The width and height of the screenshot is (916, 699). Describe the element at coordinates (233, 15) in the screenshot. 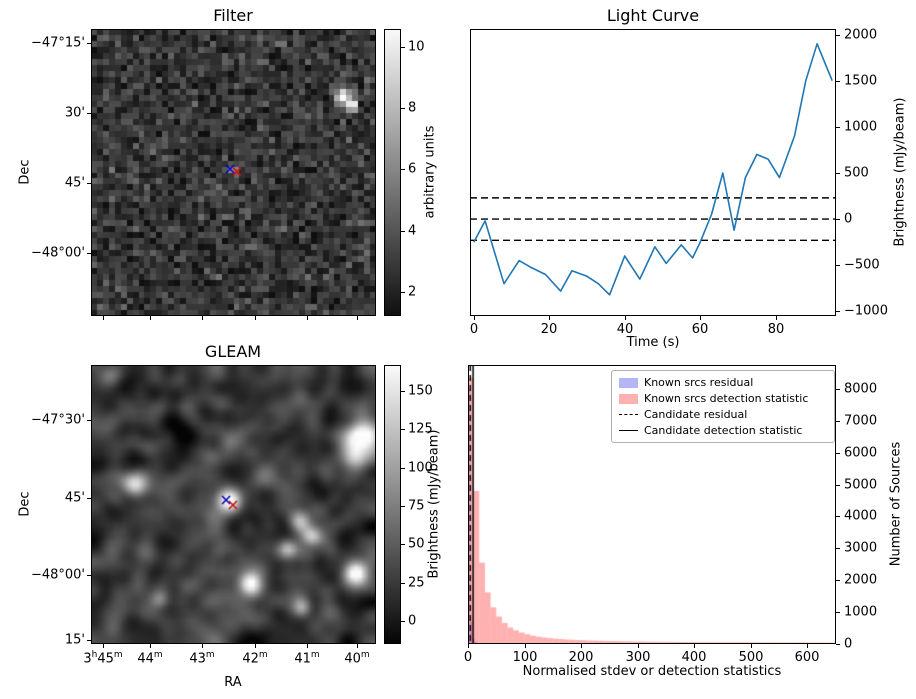

I see `filter-title: Filter` at that location.